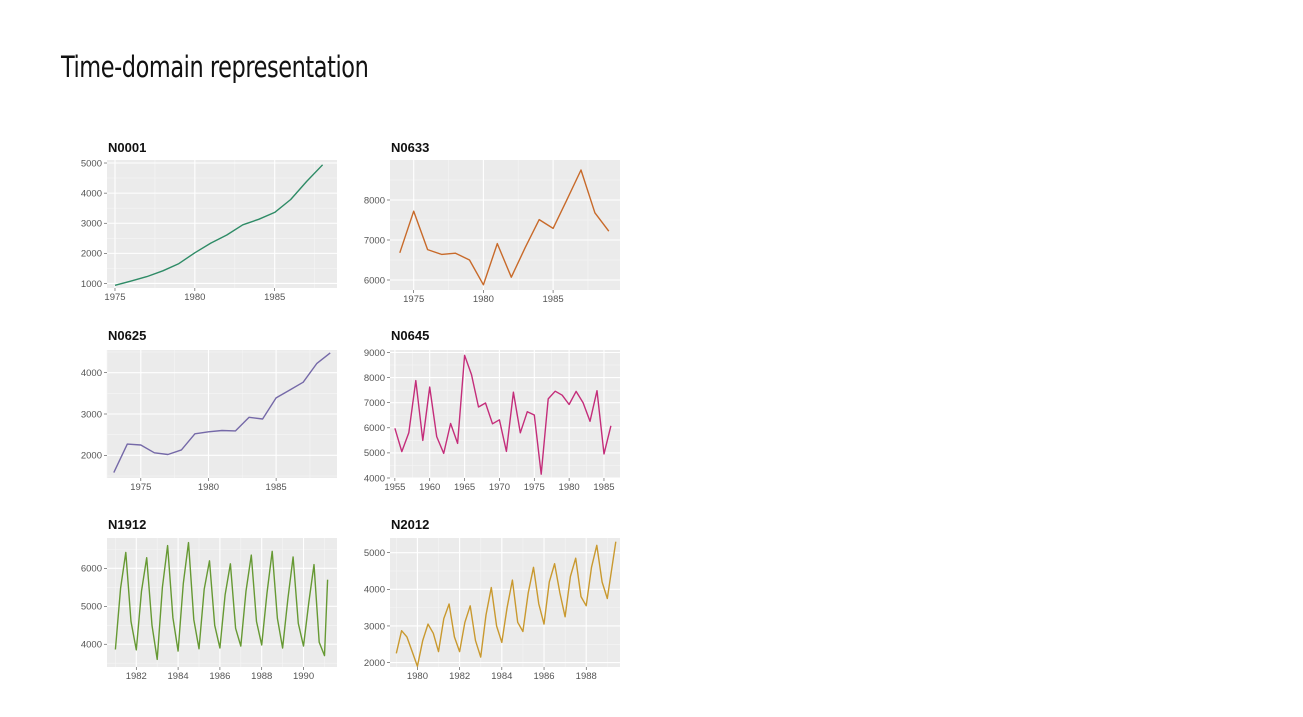 Image resolution: width=1303 pixels, height=717 pixels. I want to click on chart-panel-n0633: N0633 6000 7000 8000 1975 1980 1985, so click(497, 222).